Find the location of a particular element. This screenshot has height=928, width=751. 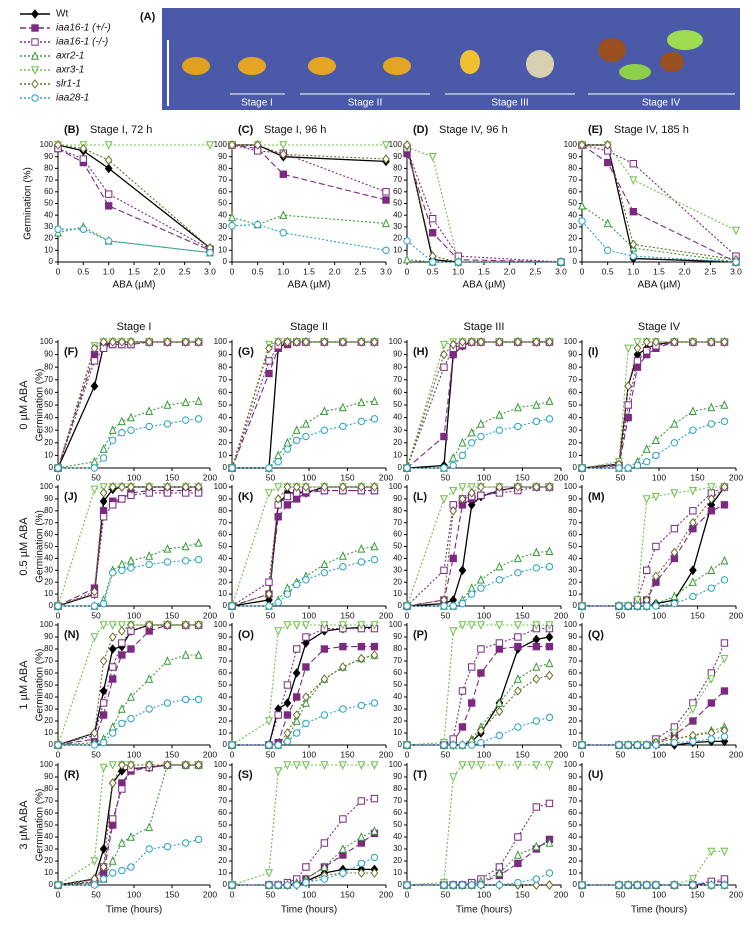

x-tick-label: 1.5 is located at coordinates (659, 271).